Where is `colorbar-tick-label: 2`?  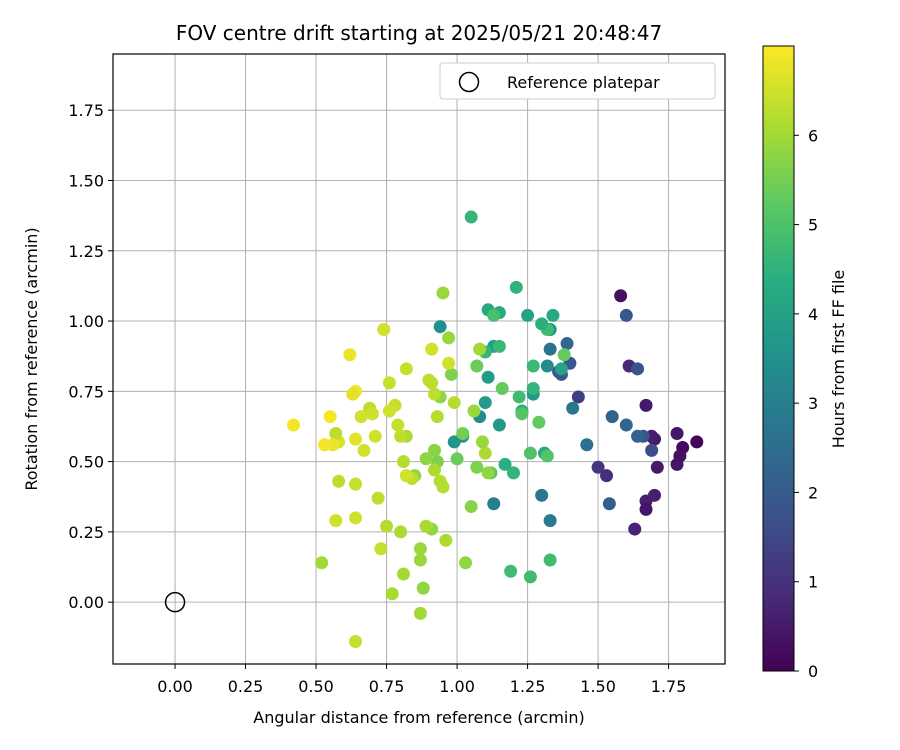
colorbar-tick-label: 2 is located at coordinates (813, 492).